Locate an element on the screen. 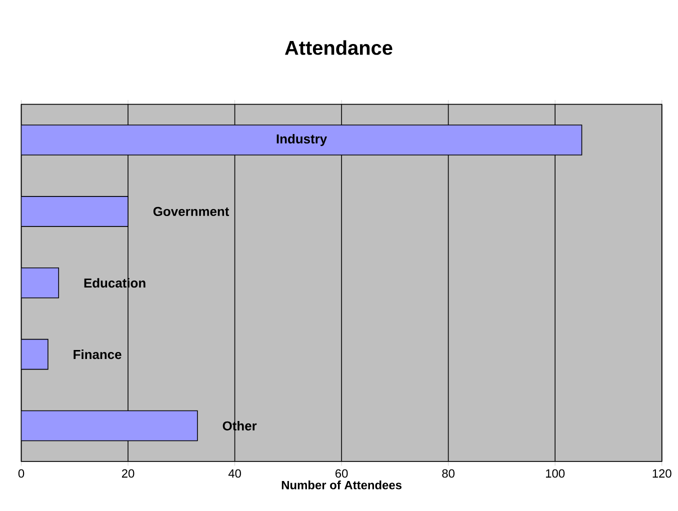 The height and width of the screenshot is (511, 678). x-tick-label: 0 is located at coordinates (21, 473).